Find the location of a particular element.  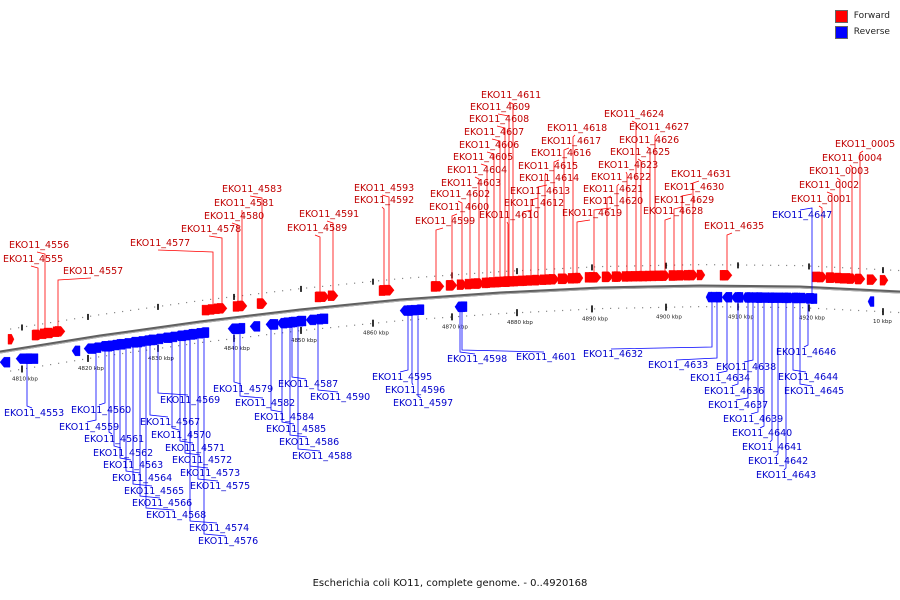

reverse-gene-label: EKO11_4575 is located at coordinates (220, 486).